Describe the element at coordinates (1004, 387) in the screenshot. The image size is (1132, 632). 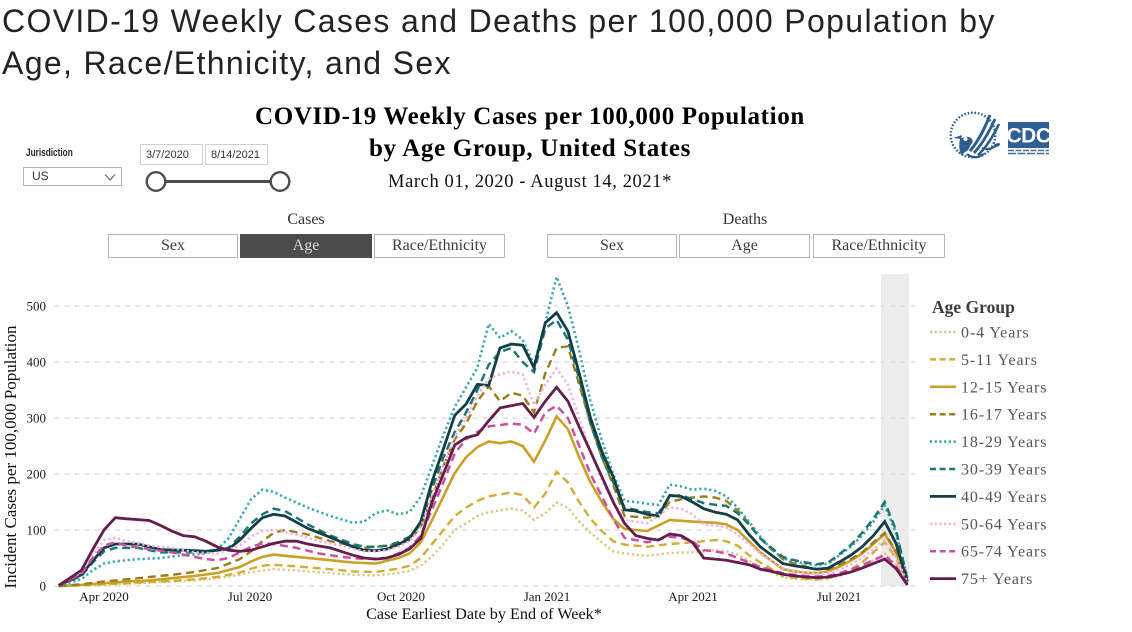
I see `svg-text: 12-15 Years` at that location.